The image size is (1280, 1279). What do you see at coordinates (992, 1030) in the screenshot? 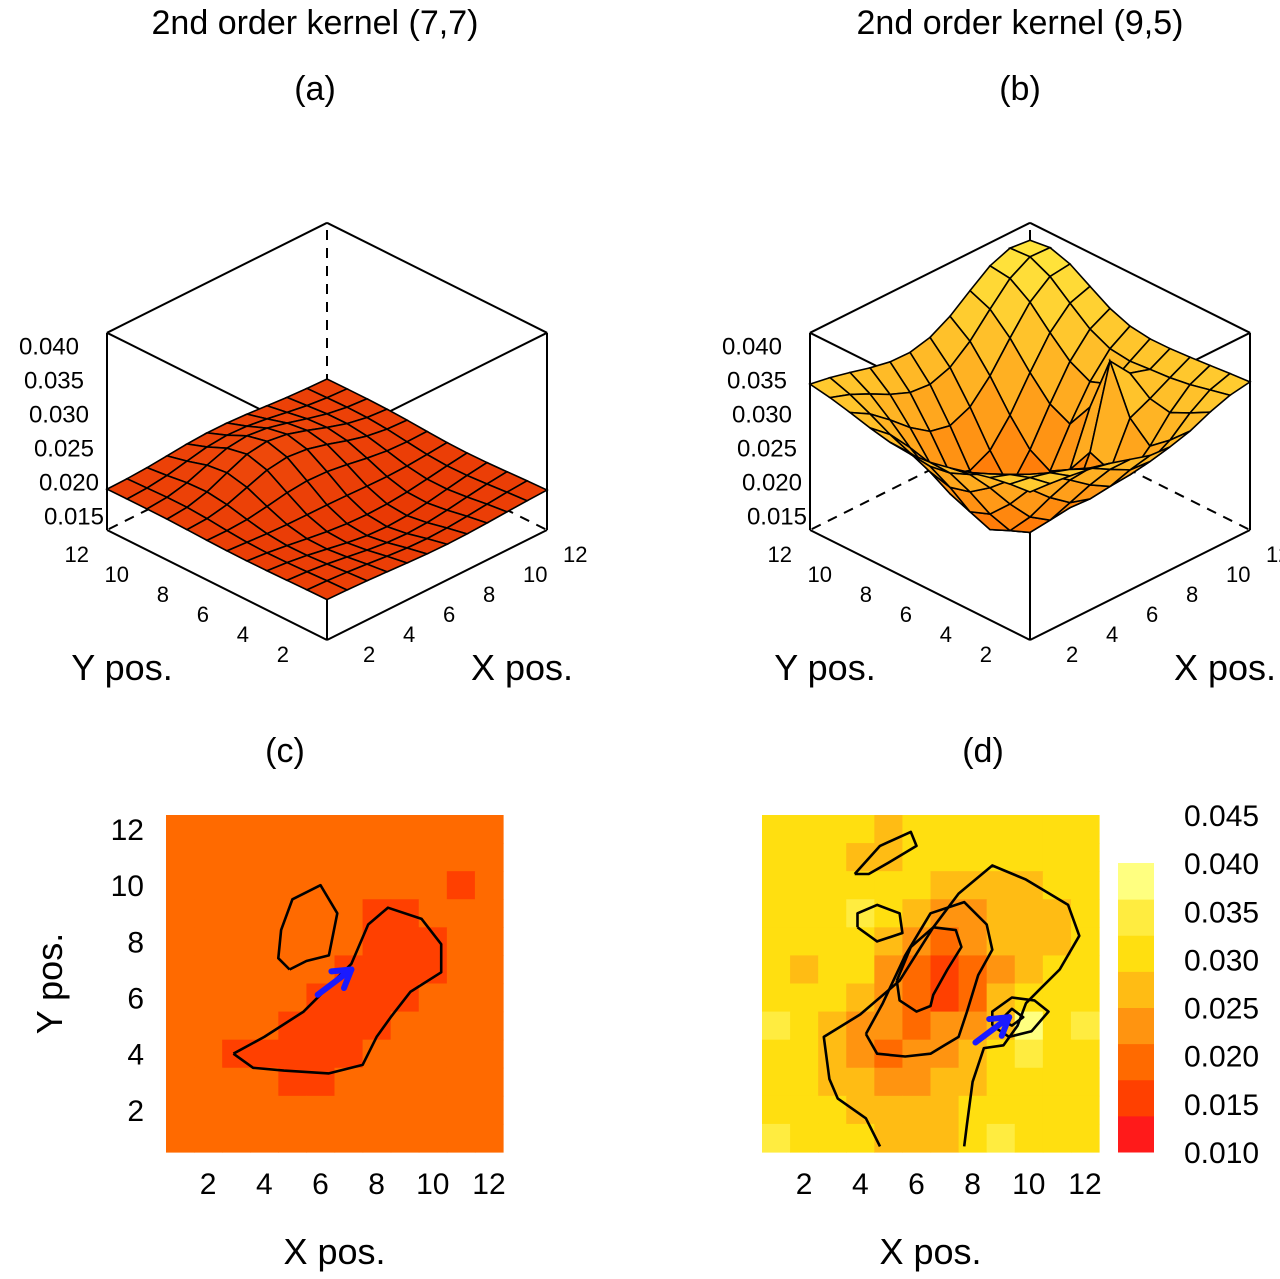
I see `arrow-shaft` at bounding box center [992, 1030].